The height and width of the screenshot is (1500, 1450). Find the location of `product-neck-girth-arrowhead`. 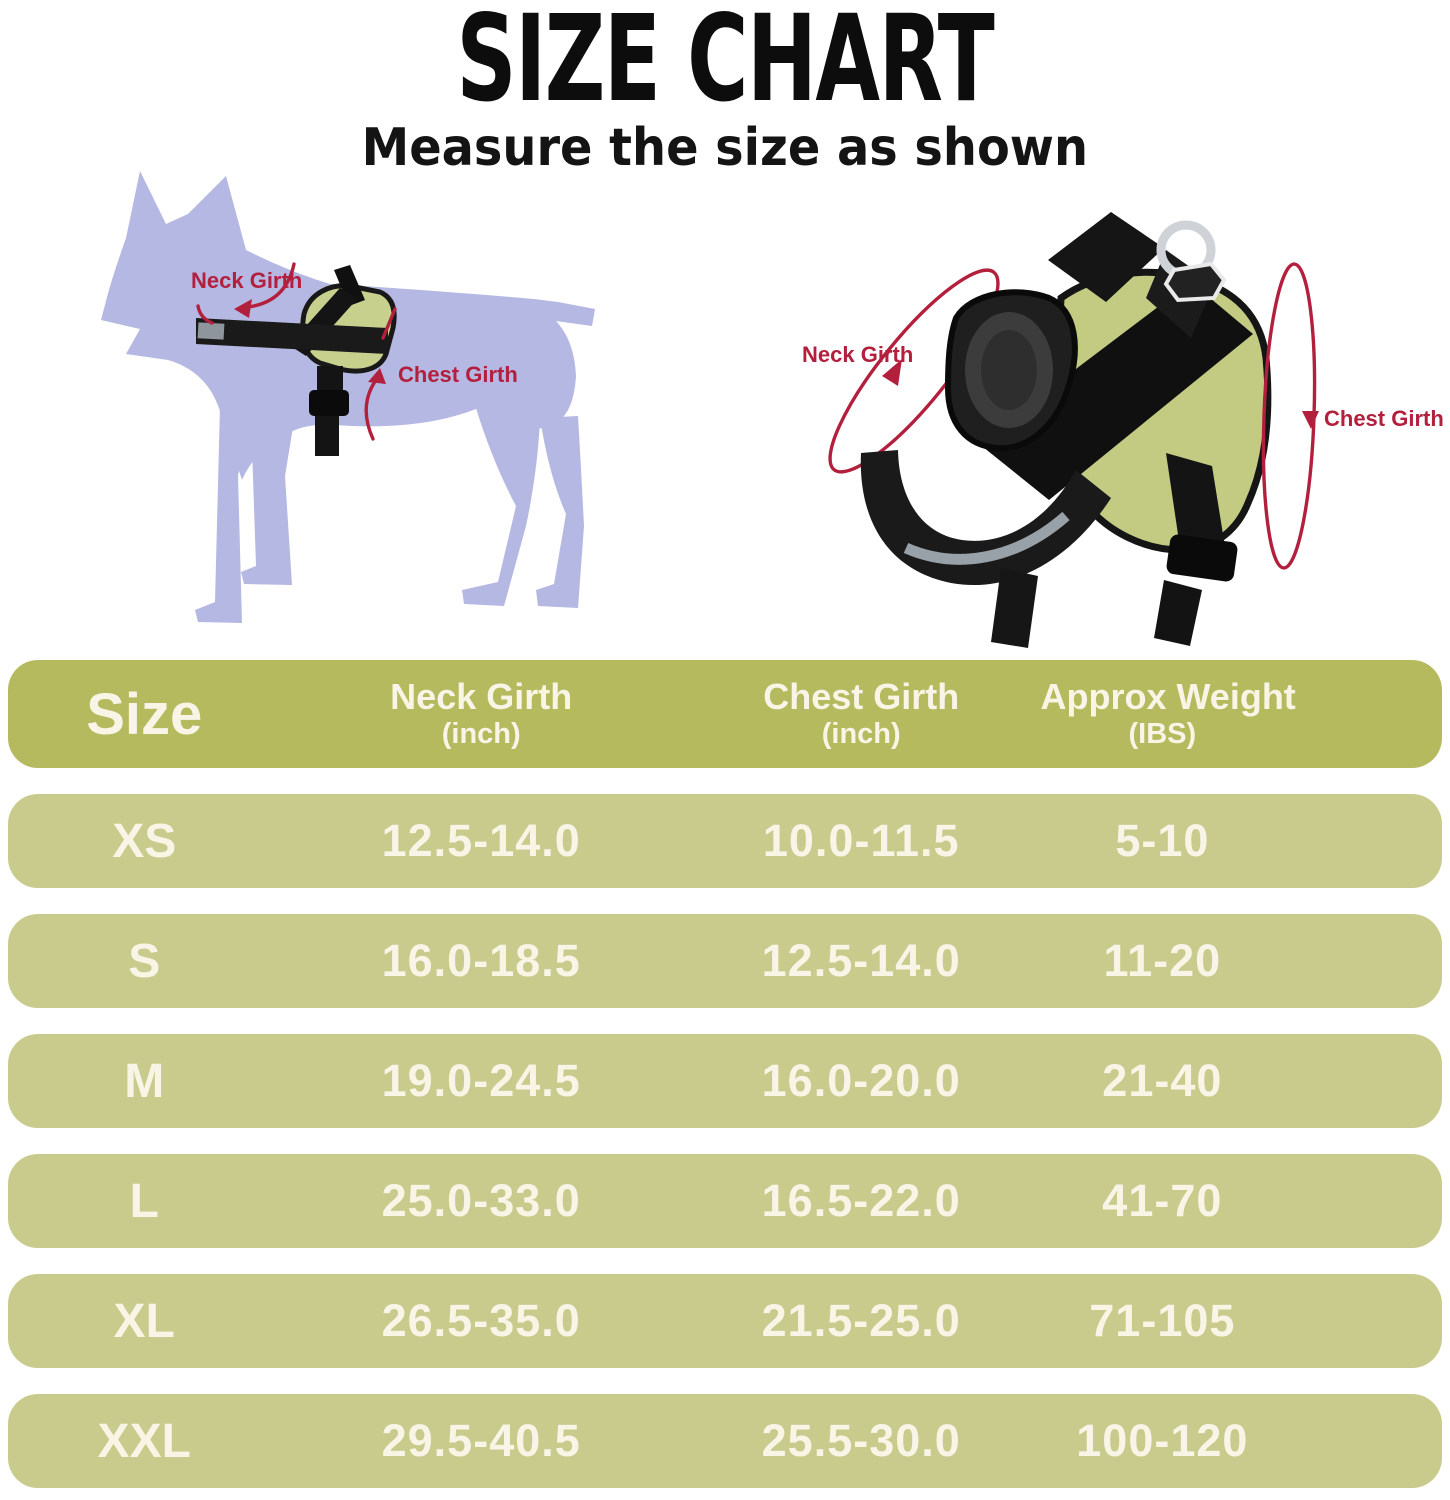

product-neck-girth-arrowhead is located at coordinates (892, 372).